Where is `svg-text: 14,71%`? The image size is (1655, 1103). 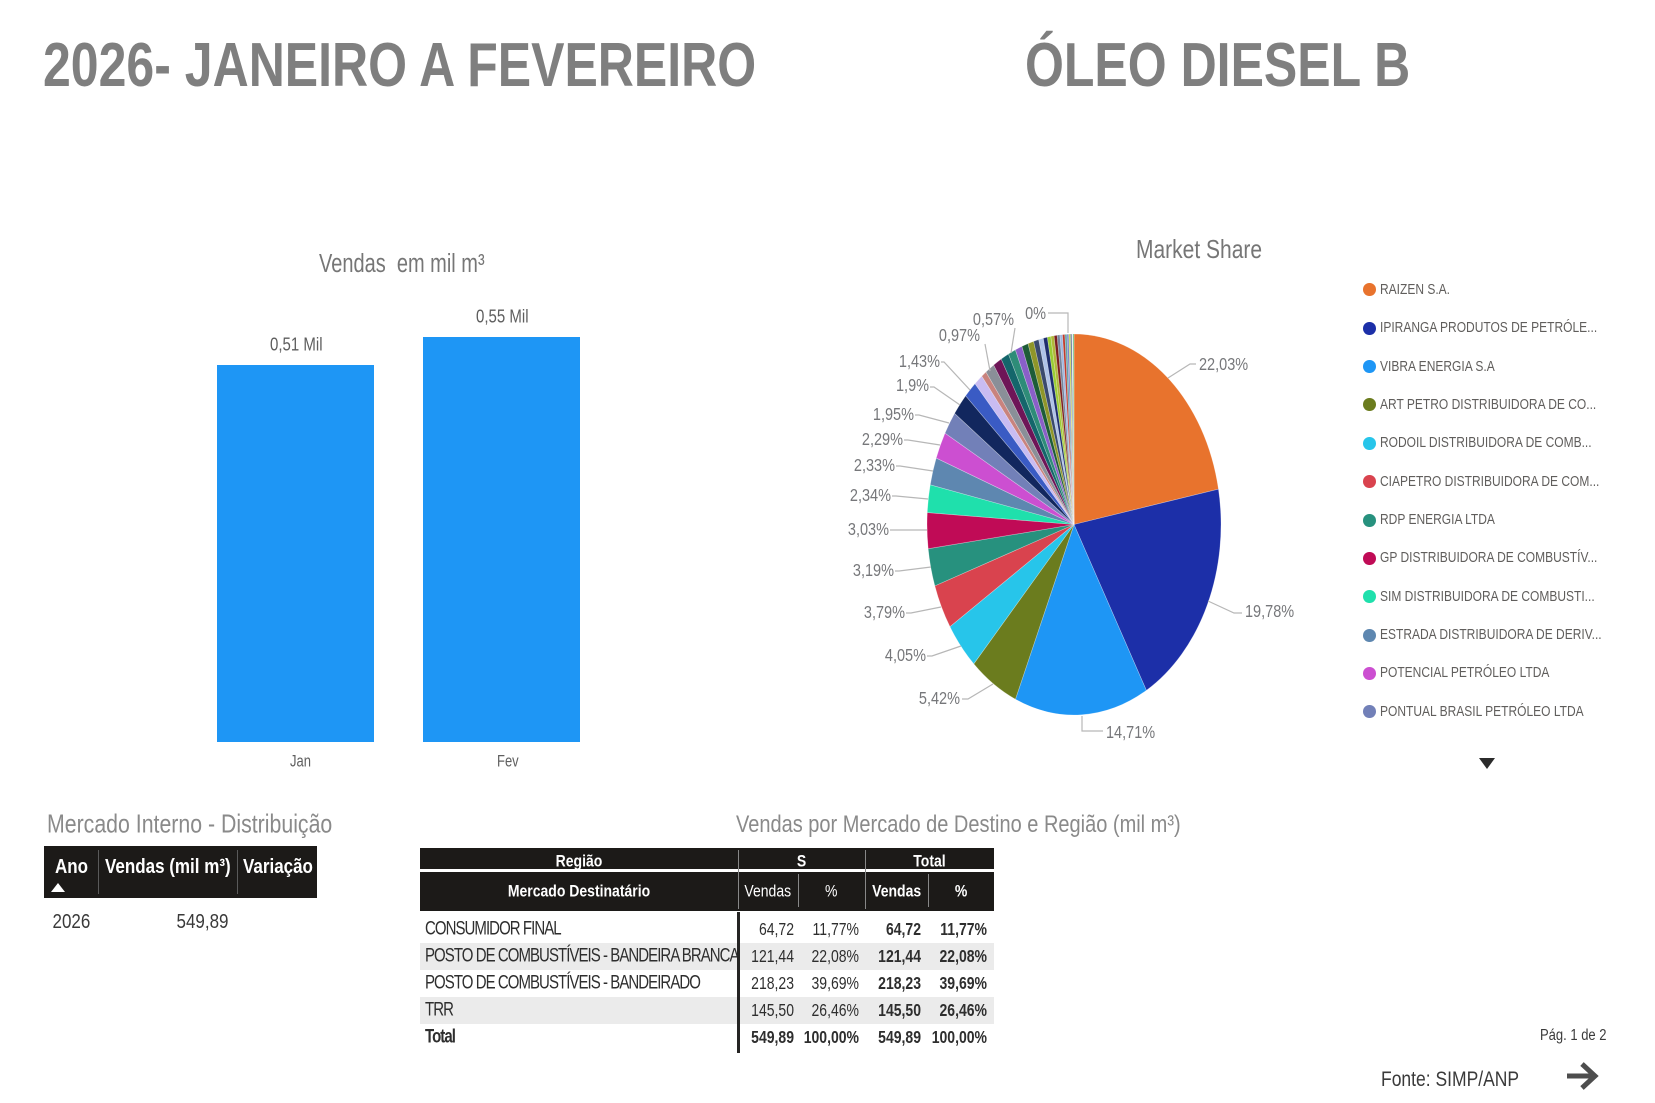
svg-text: 14,71% is located at coordinates (1130, 733).